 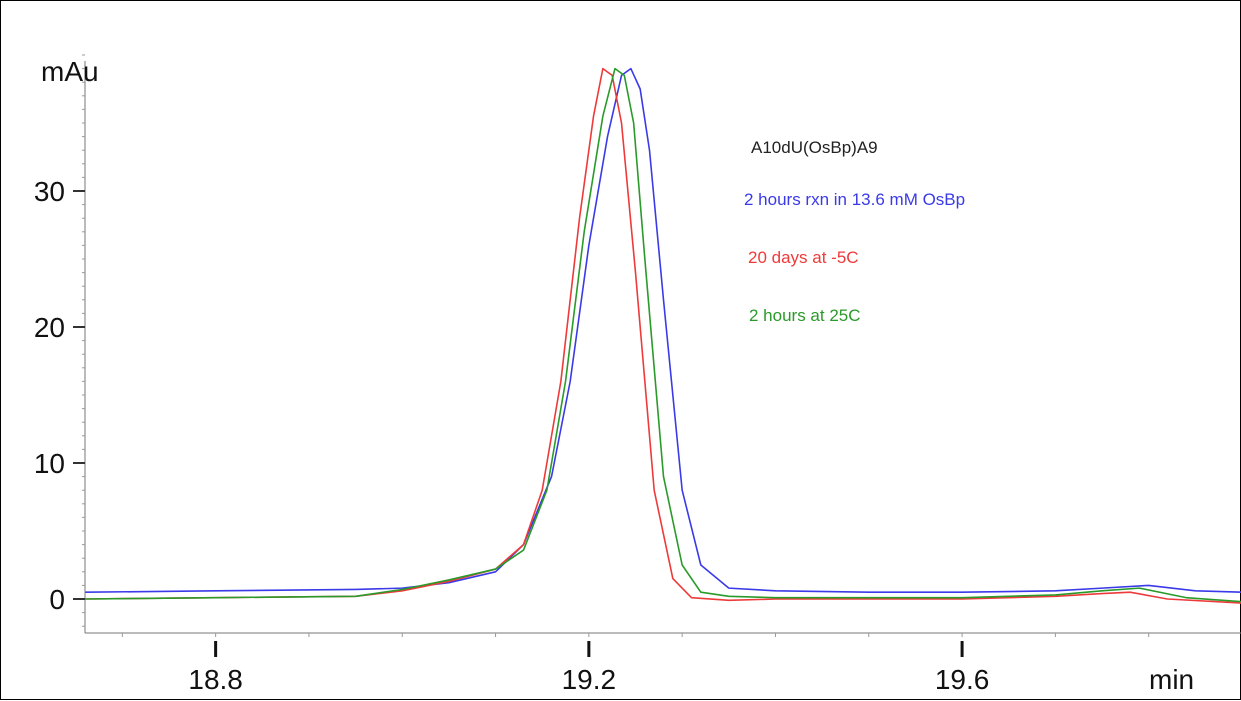 What do you see at coordinates (1171, 679) in the screenshot?
I see `x-axis-unit-label: min` at bounding box center [1171, 679].